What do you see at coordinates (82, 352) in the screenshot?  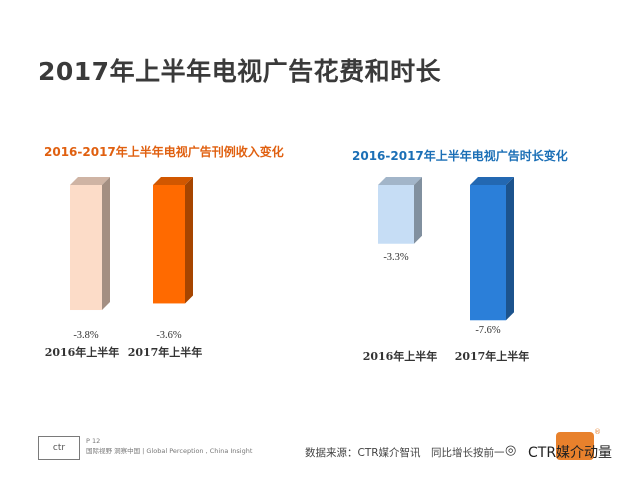 I see `category-label-0-0: 2016年上半年` at bounding box center [82, 352].